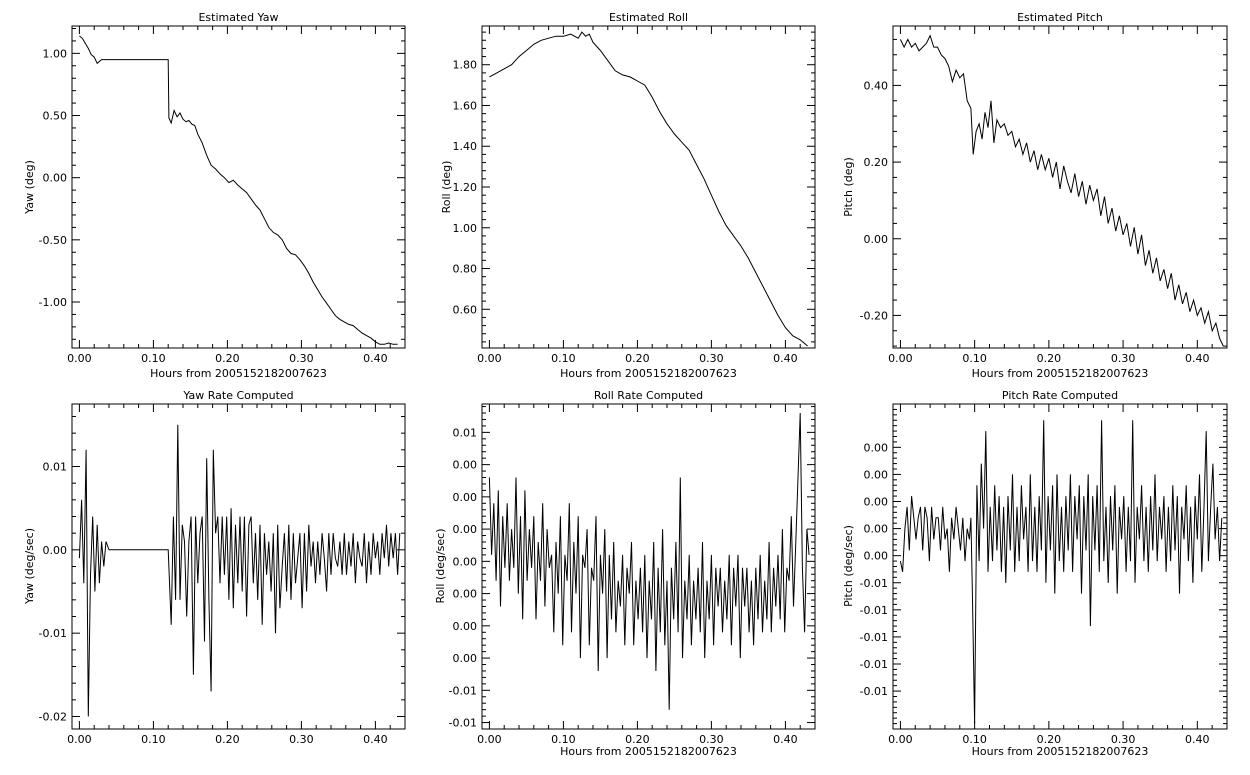  Describe the element at coordinates (465, 146) in the screenshot. I see `y-tick-label: 1.40` at that location.